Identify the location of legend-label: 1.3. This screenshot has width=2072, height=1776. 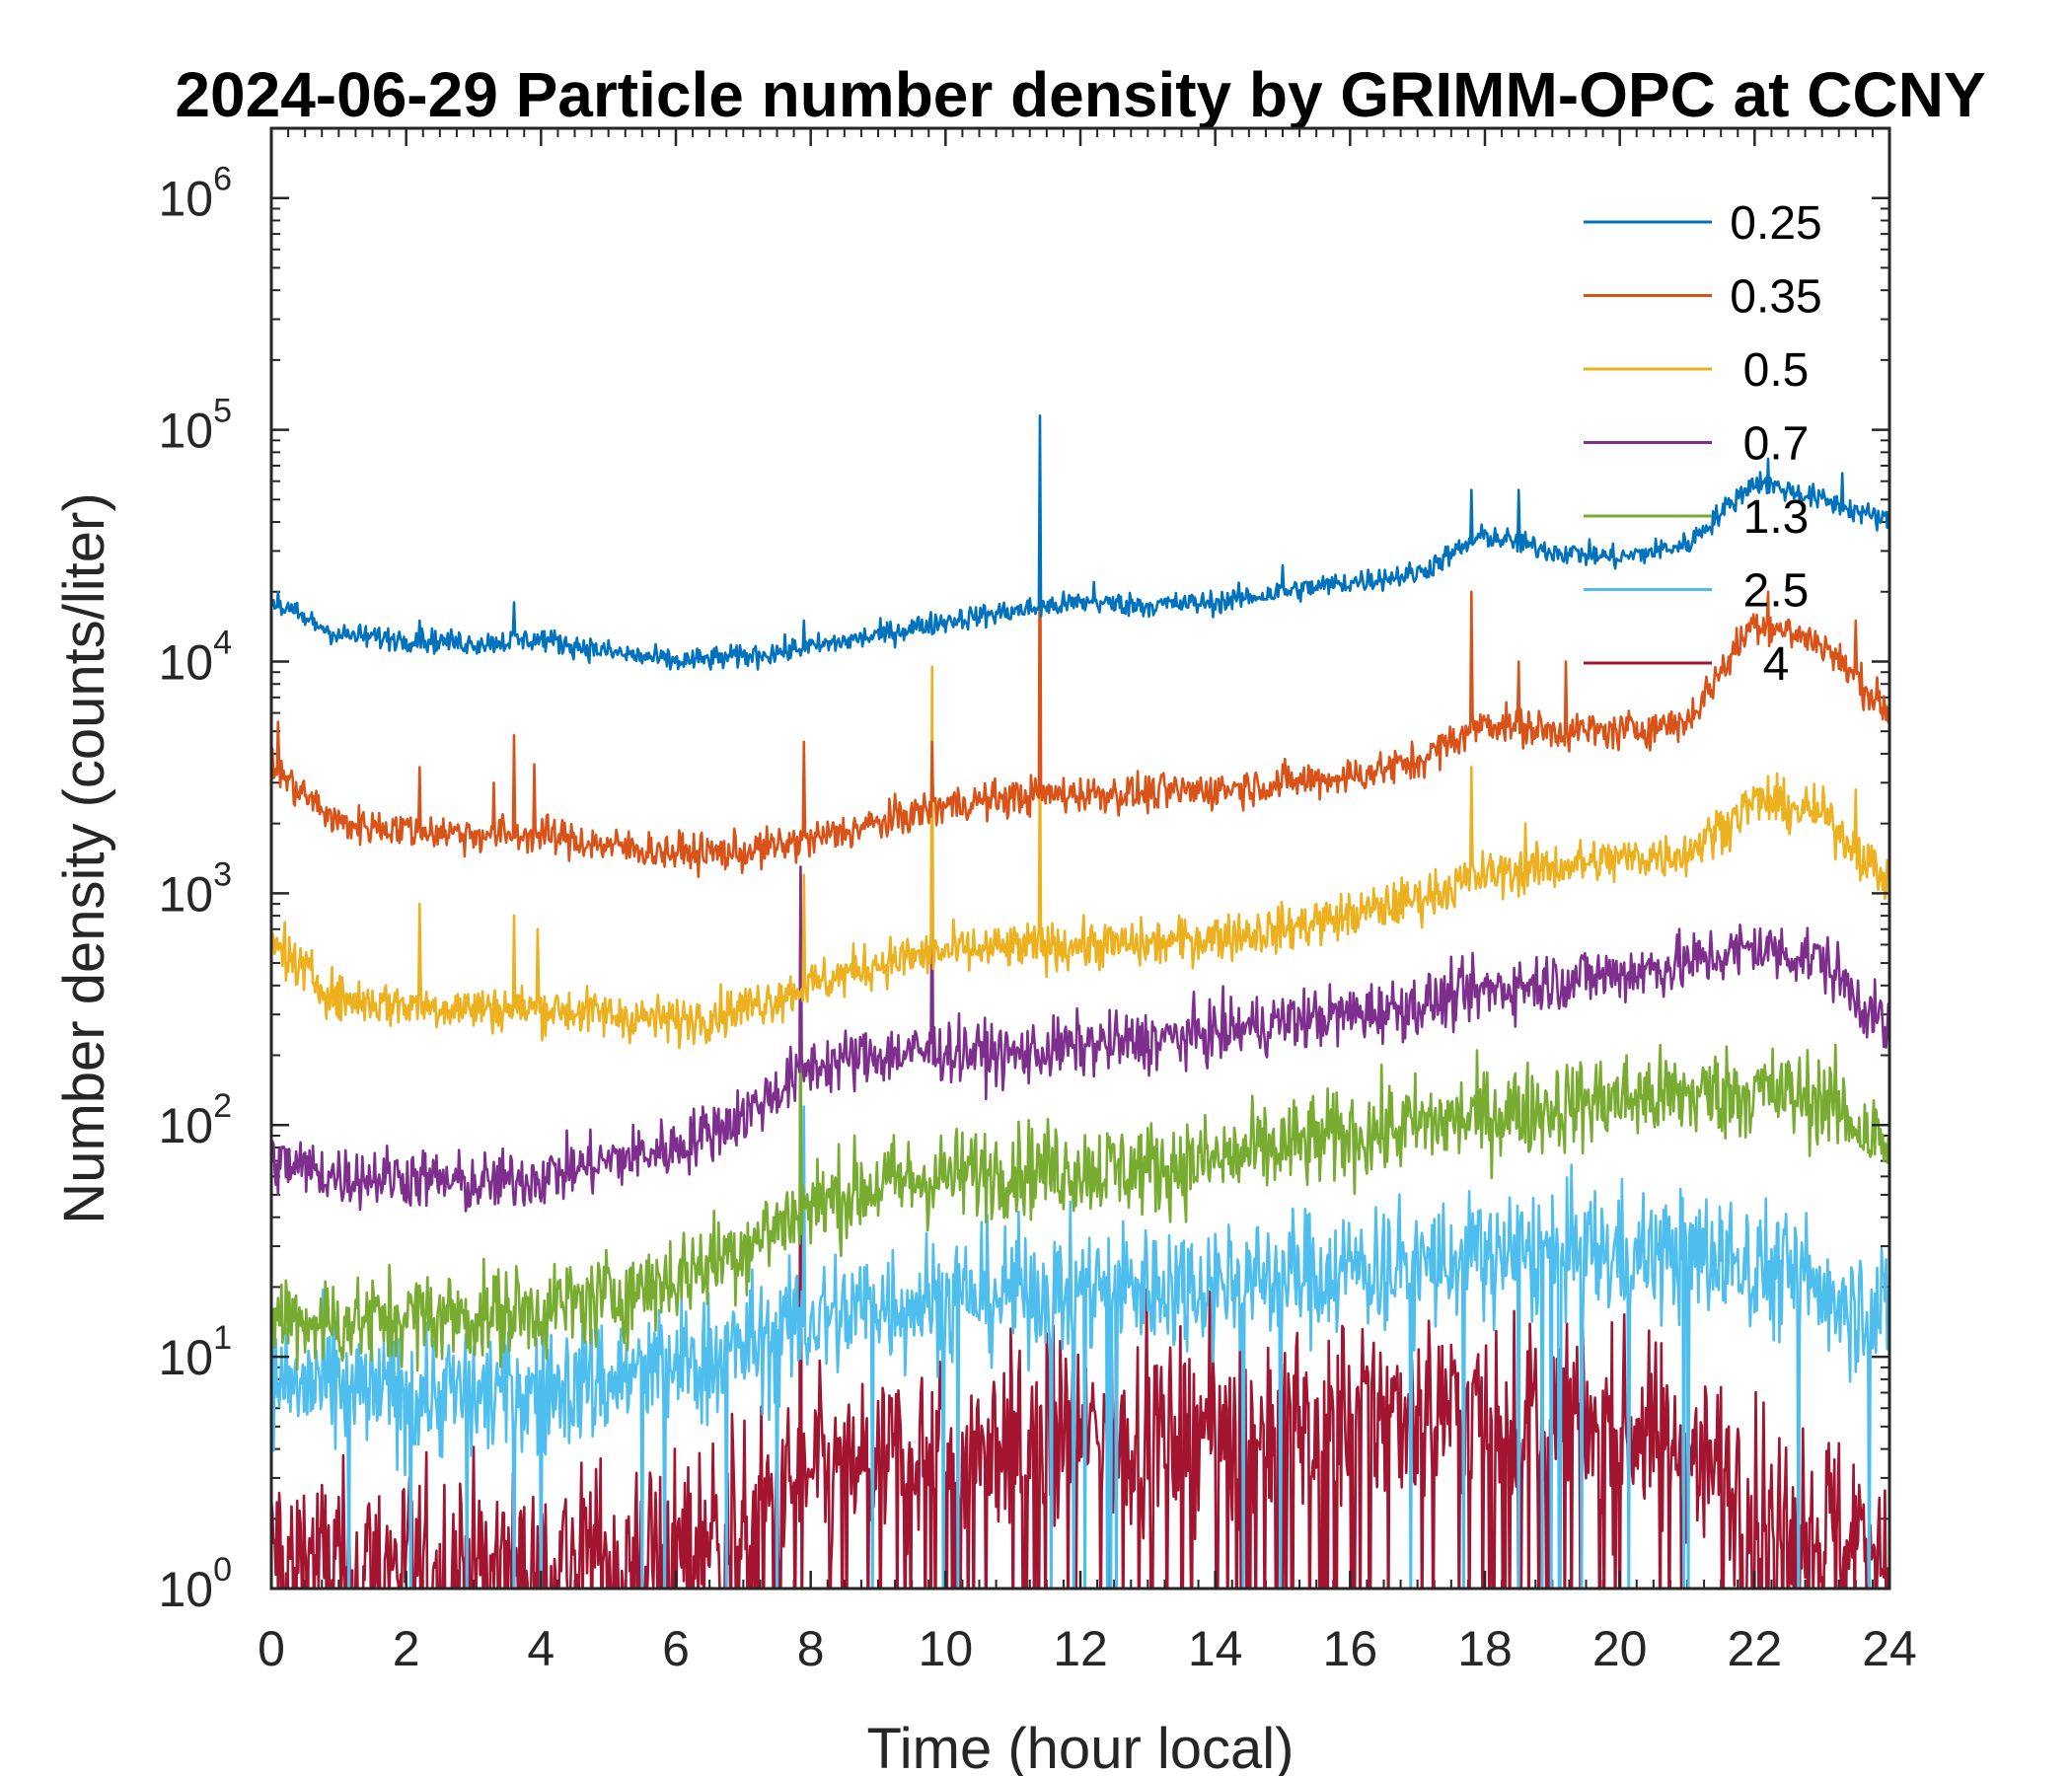
(1777, 518).